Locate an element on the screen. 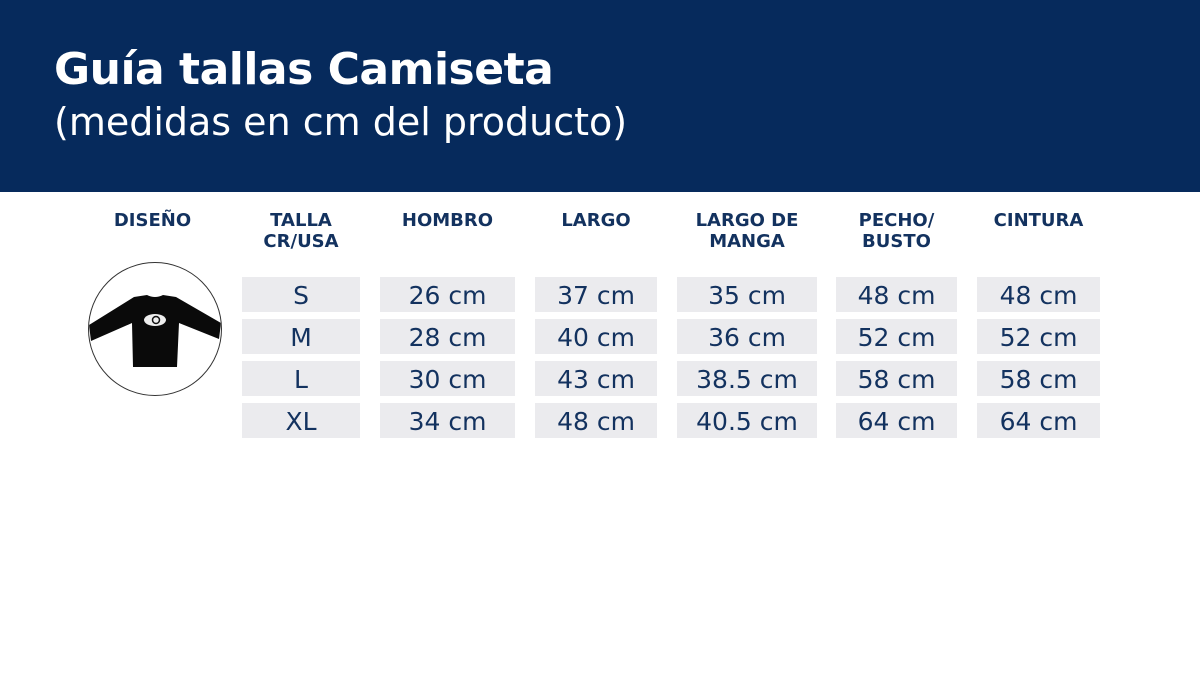 The height and width of the screenshot is (697, 1200). column-header-line: CINTURA is located at coordinates (1038, 220).